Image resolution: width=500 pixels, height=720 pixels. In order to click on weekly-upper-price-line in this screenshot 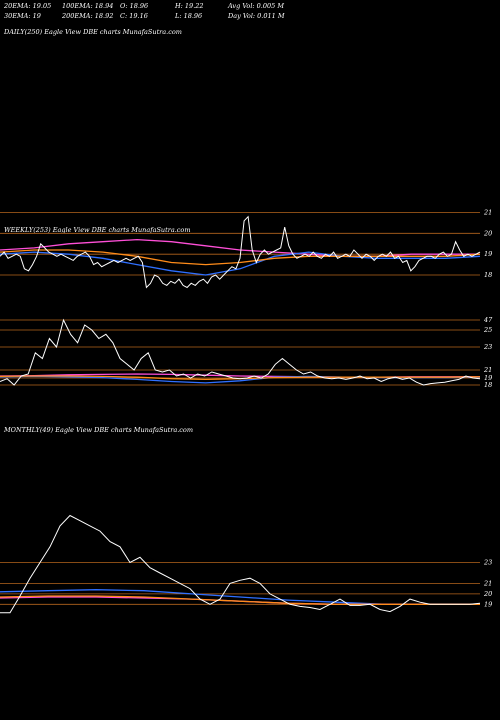, I will do `click(240, 252)`.